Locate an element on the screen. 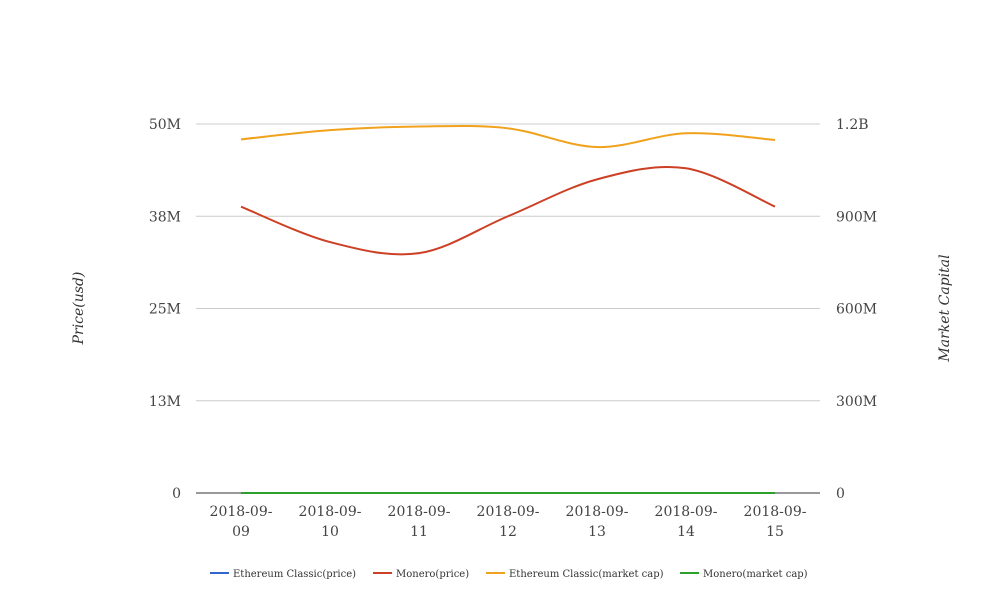 The image size is (1008, 616). legend-item-monero-market-cap: Monero(market cap) is located at coordinates (744, 574).